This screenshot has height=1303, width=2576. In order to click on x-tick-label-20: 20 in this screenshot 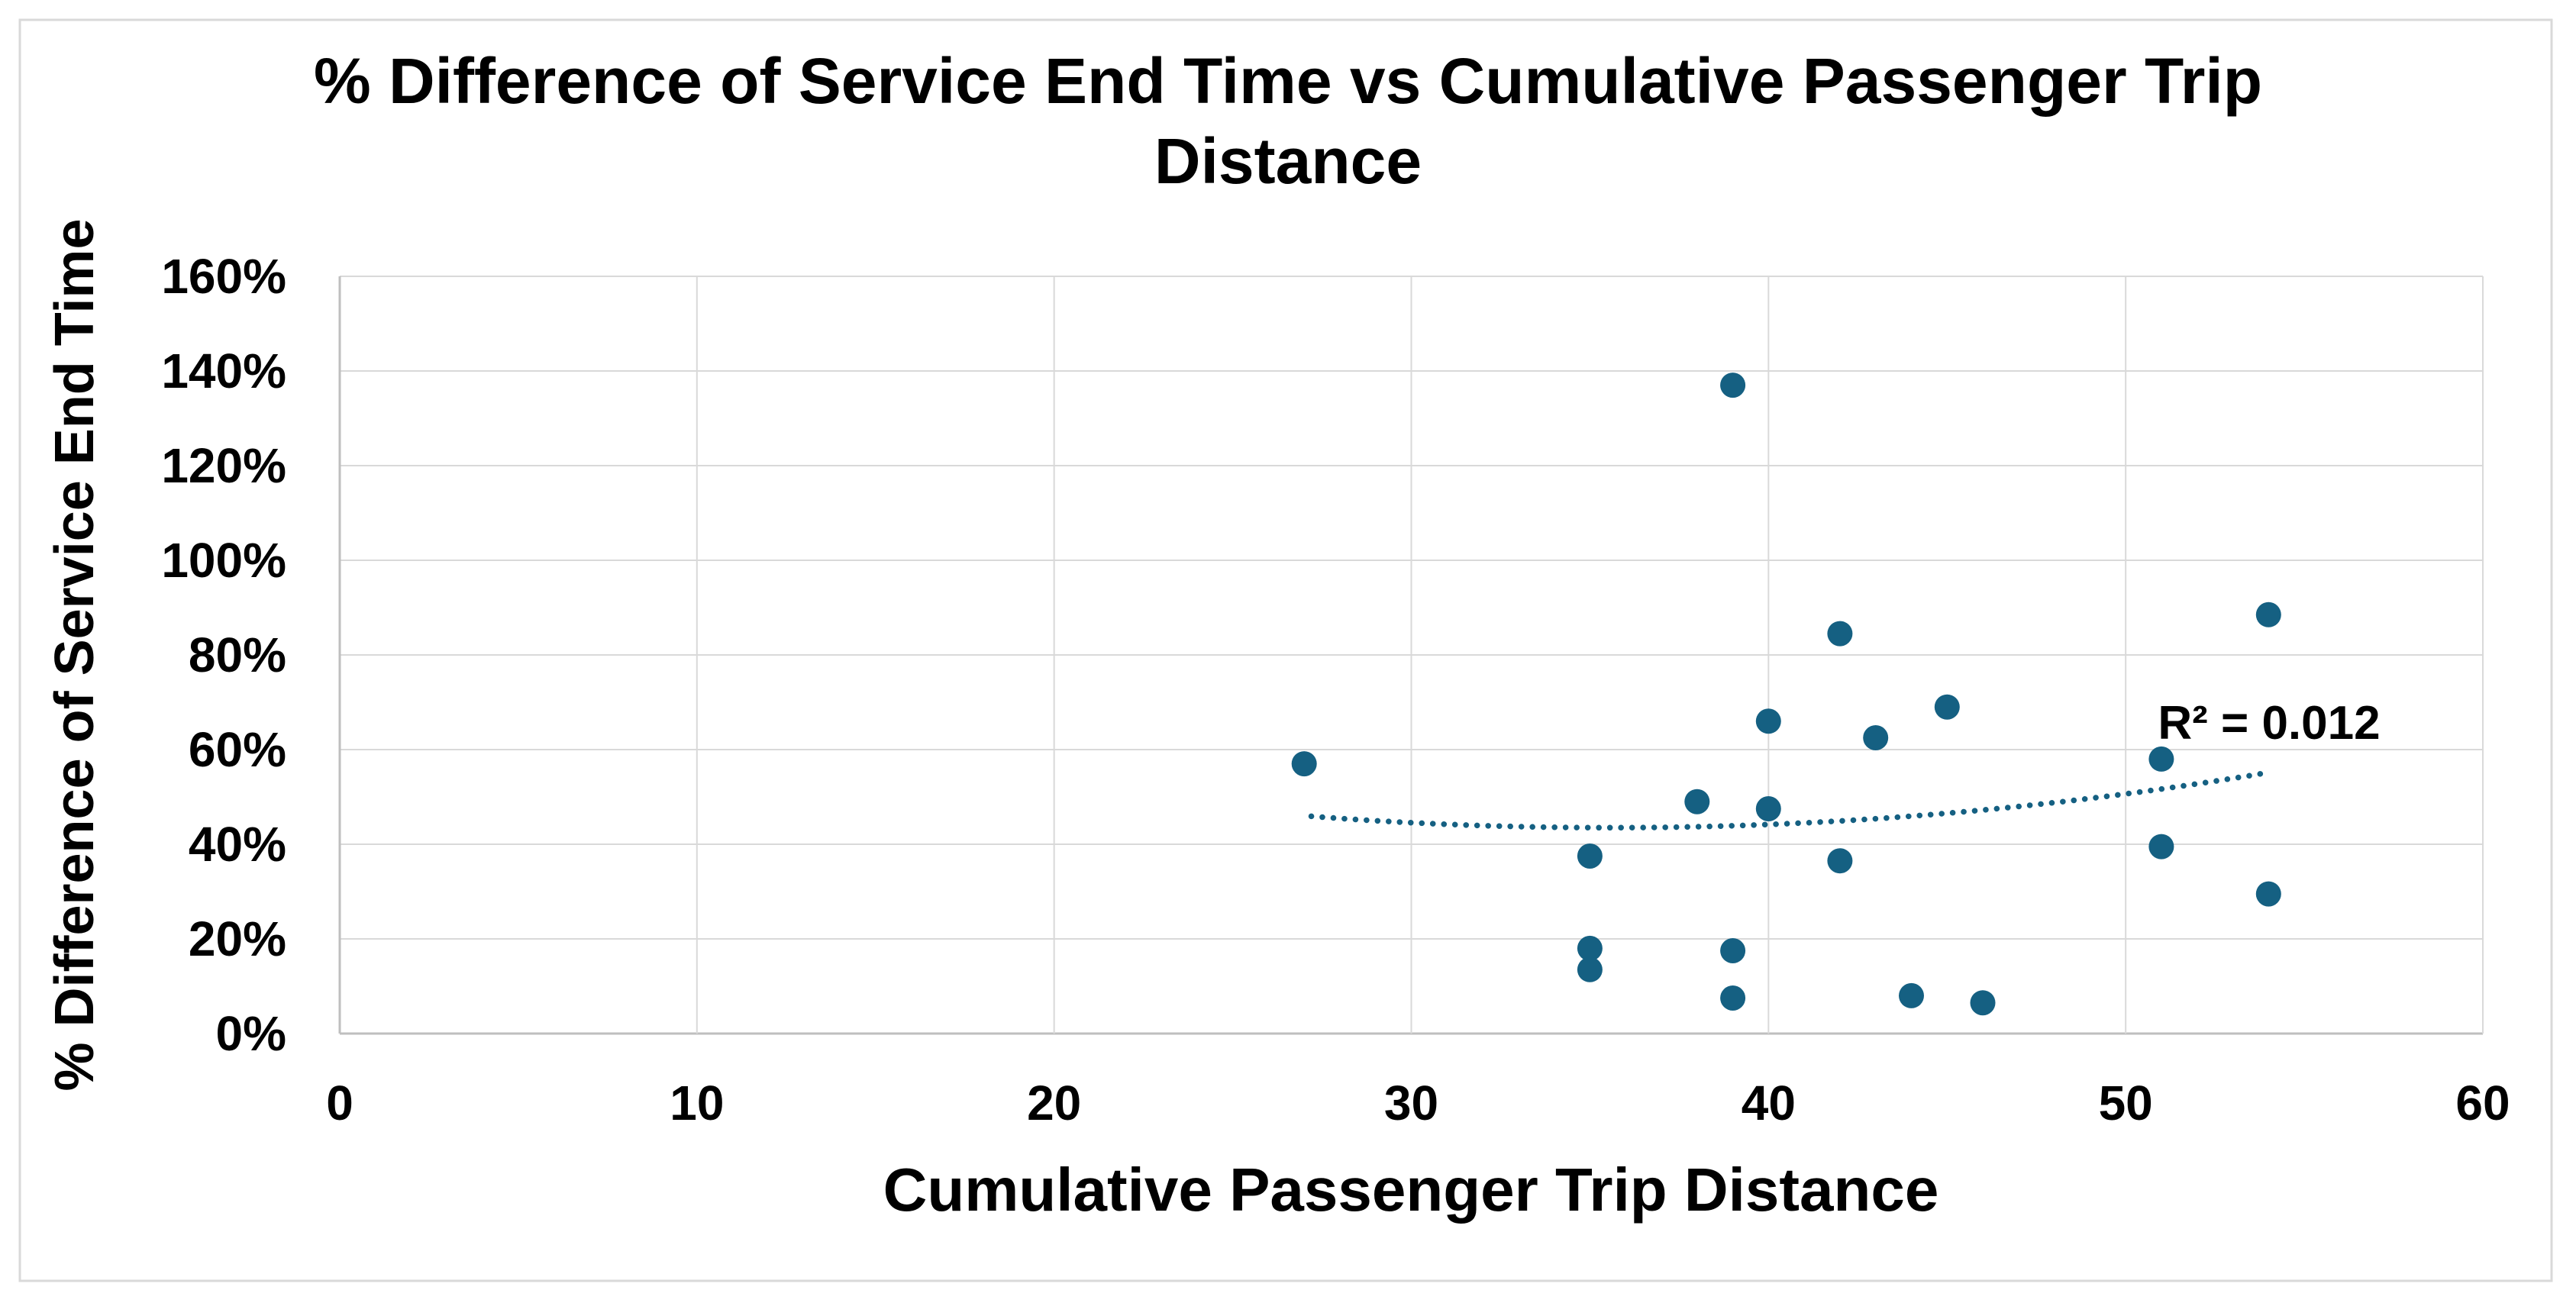, I will do `click(1054, 1103)`.